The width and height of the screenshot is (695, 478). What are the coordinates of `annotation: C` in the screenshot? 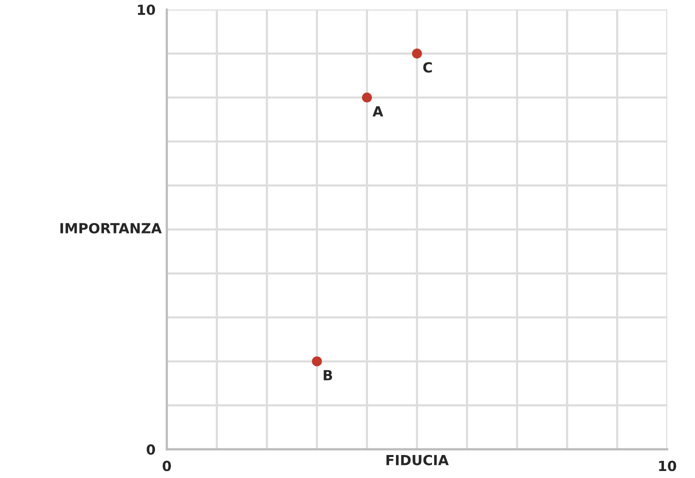 It's located at (427, 67).